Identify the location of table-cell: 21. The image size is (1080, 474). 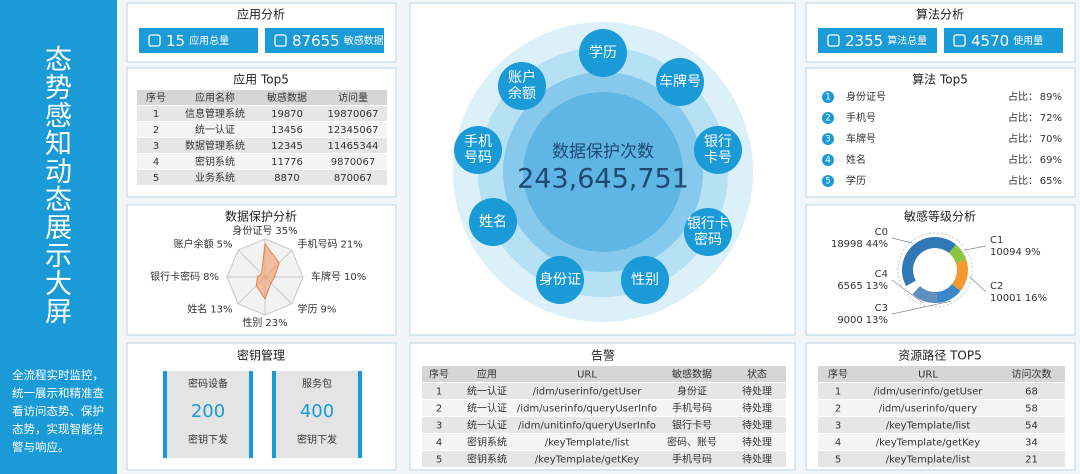
(1031, 460).